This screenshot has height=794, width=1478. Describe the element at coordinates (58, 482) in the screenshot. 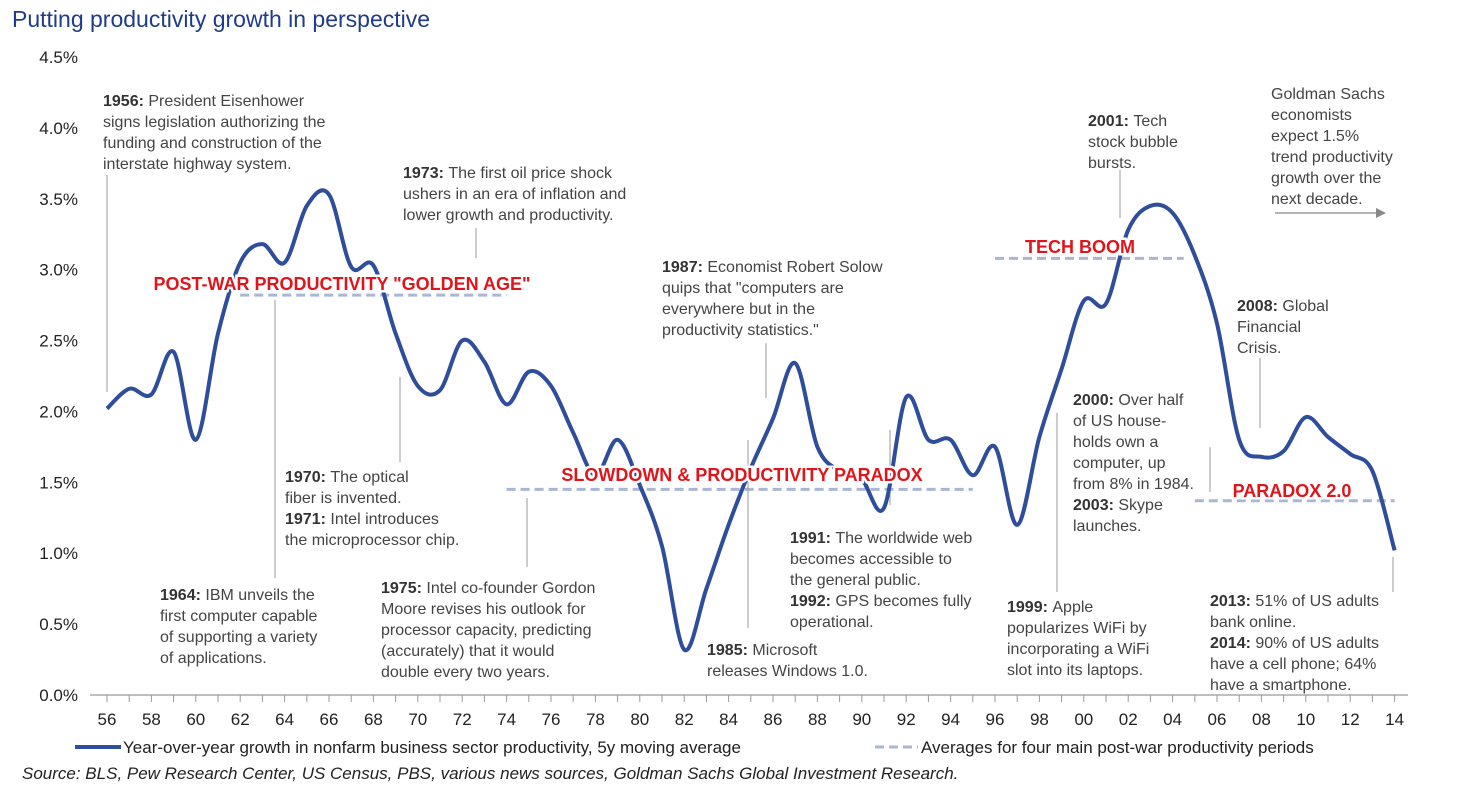

I see `y-tick-label: 1.5%` at that location.